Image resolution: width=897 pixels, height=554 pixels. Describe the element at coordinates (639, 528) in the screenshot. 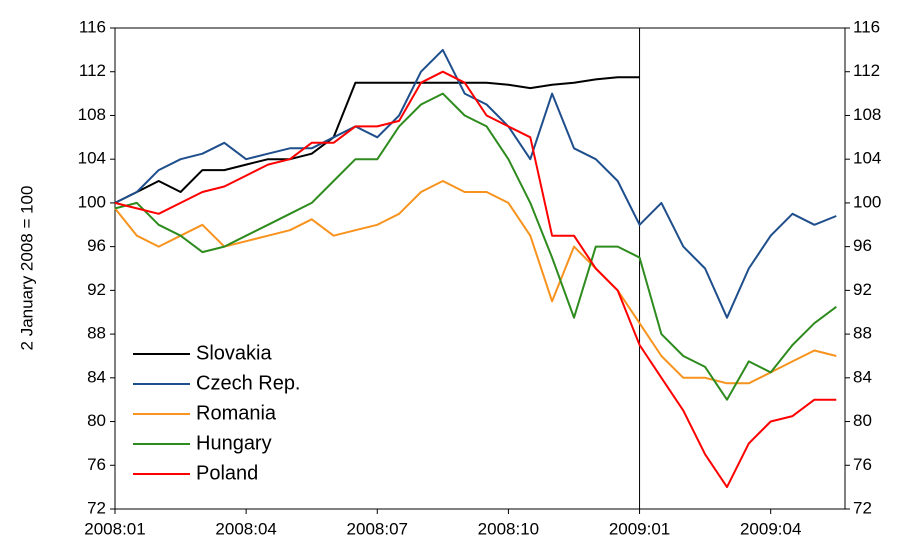

I see `x-tick-label: 2009:01` at that location.